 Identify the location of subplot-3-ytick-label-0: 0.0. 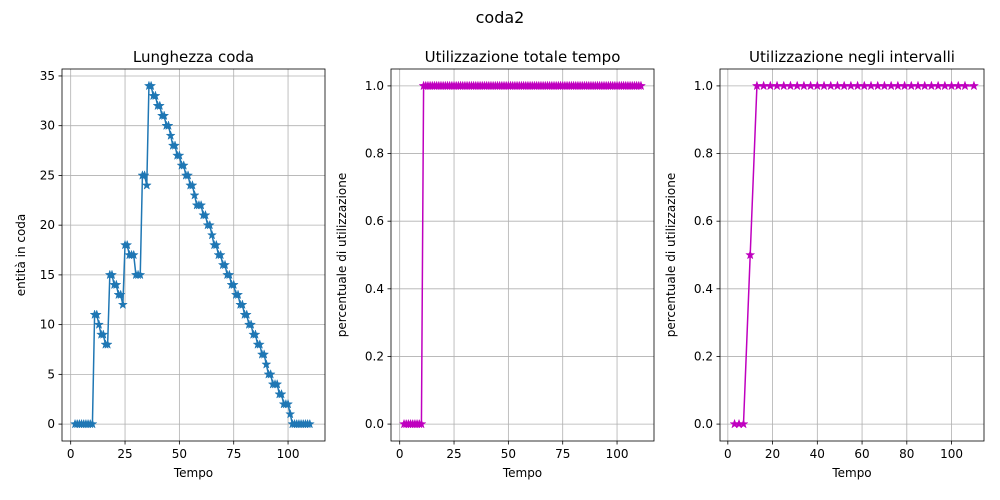
(703, 424).